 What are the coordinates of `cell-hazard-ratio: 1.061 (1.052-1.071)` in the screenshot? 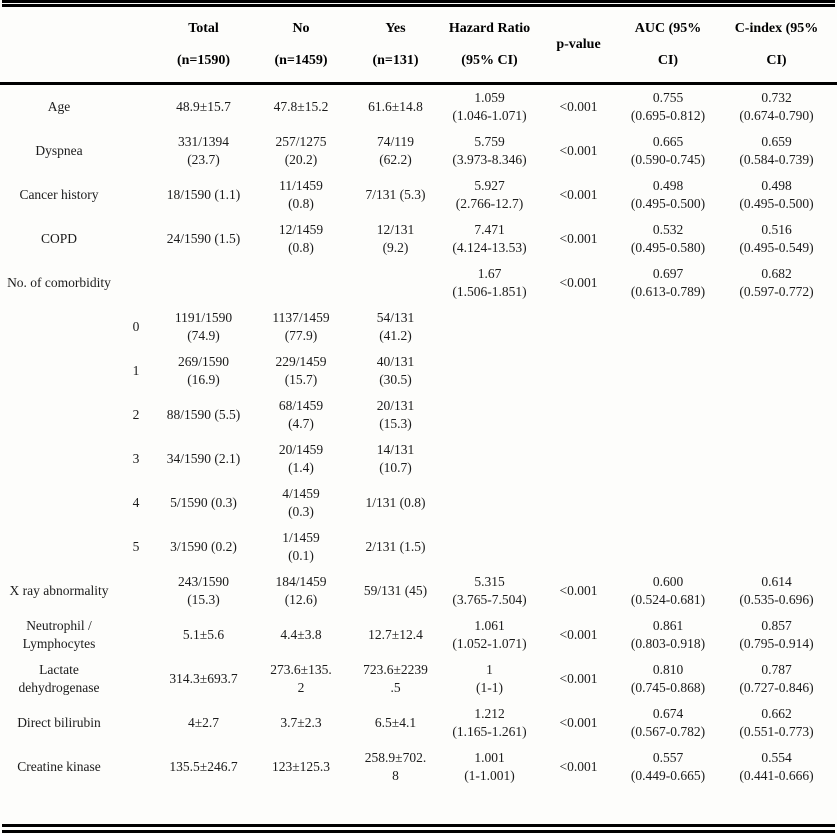 It's located at (489, 634).